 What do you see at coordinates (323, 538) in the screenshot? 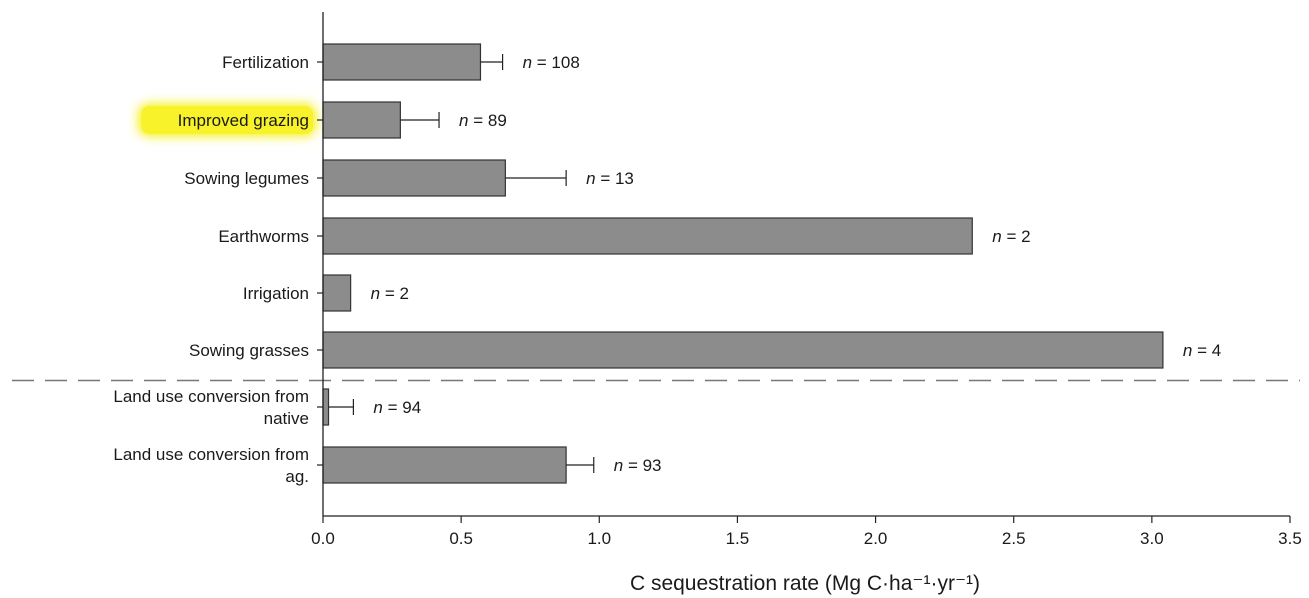
I see `x-tick-label: 0.0` at bounding box center [323, 538].